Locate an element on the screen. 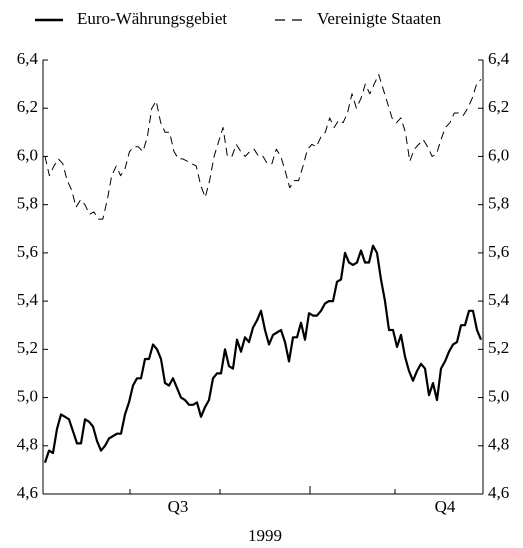 This screenshot has width=523, height=548. y2-tick-label: 6,4 is located at coordinates (499, 58).